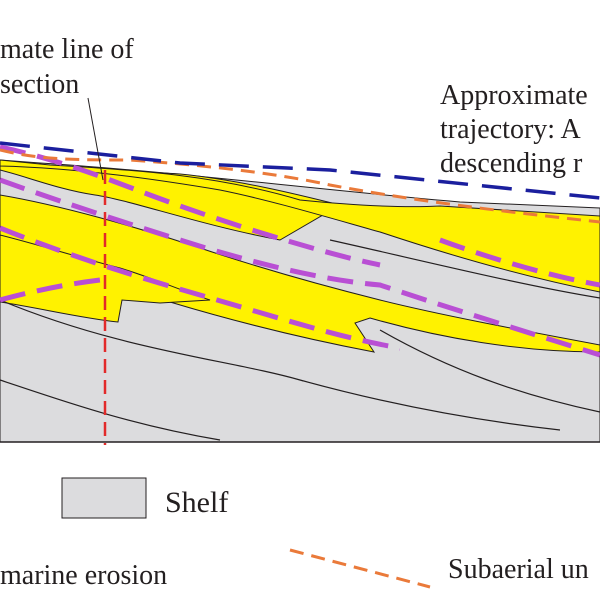 The height and width of the screenshot is (600, 600). Describe the element at coordinates (196, 502) in the screenshot. I see `legend-shelf-label: Shelf` at that location.